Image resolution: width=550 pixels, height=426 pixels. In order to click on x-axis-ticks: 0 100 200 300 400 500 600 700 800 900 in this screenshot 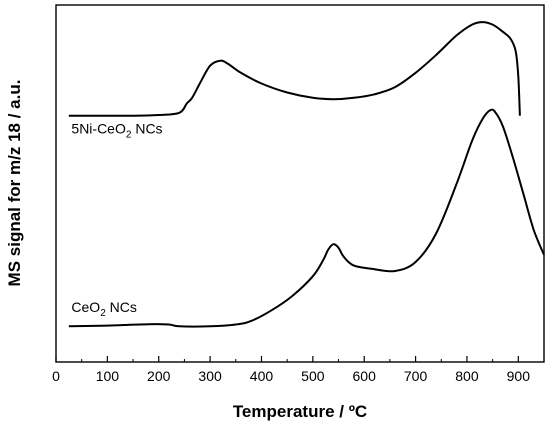, I will do `click(298, 370)`.